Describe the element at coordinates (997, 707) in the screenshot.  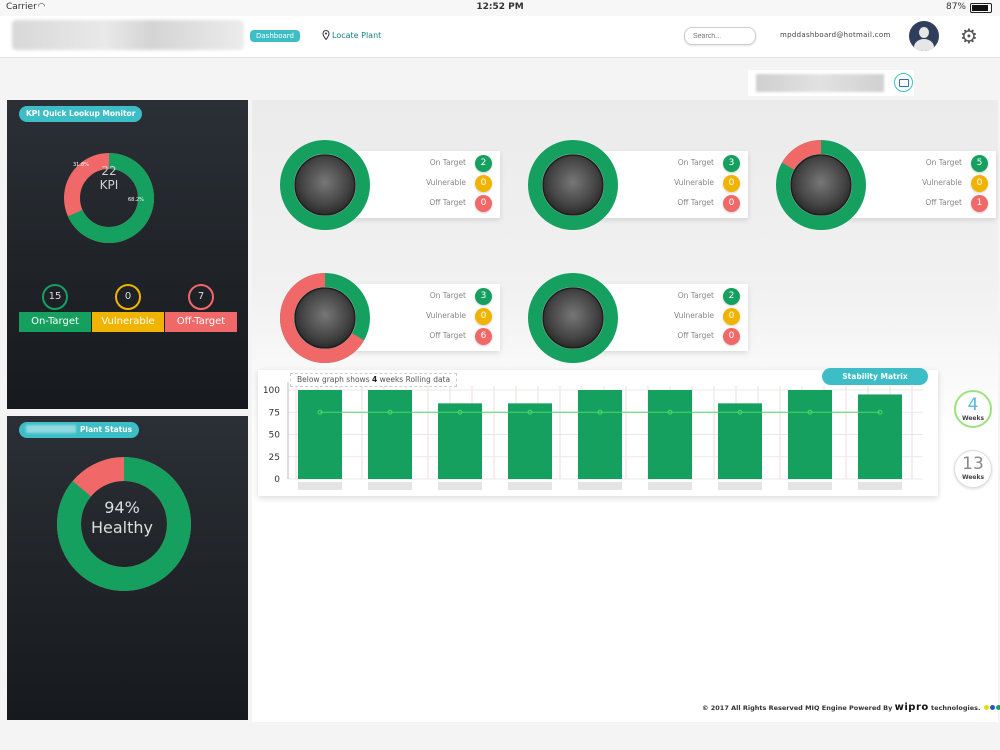
I see `brand-dot` at that location.